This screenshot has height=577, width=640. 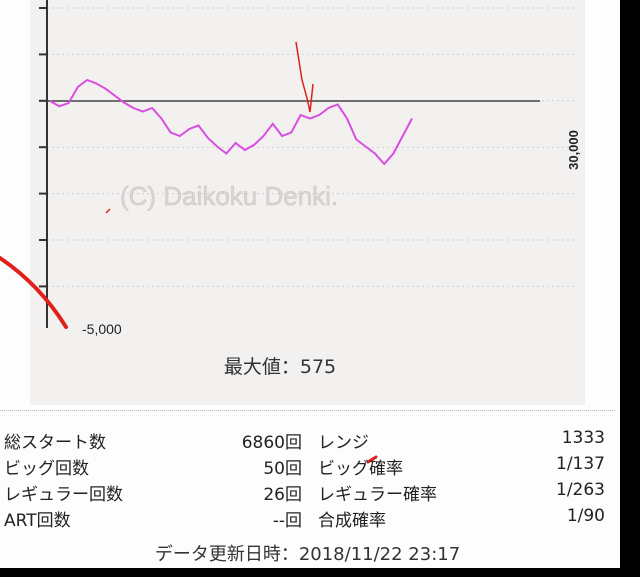 What do you see at coordinates (282, 495) in the screenshot?
I see `stat-value: 26回` at bounding box center [282, 495].